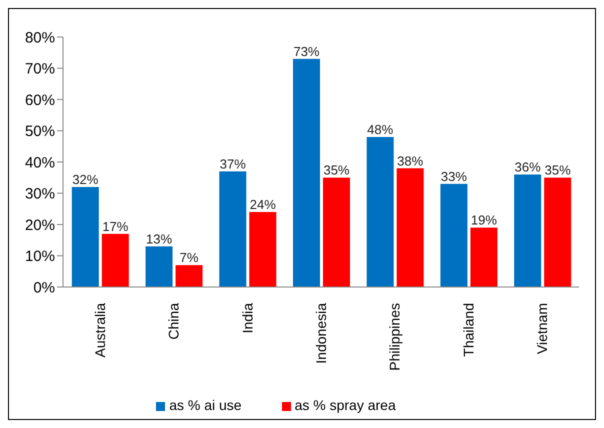  I want to click on x-tick-label: India, so click(247, 318).